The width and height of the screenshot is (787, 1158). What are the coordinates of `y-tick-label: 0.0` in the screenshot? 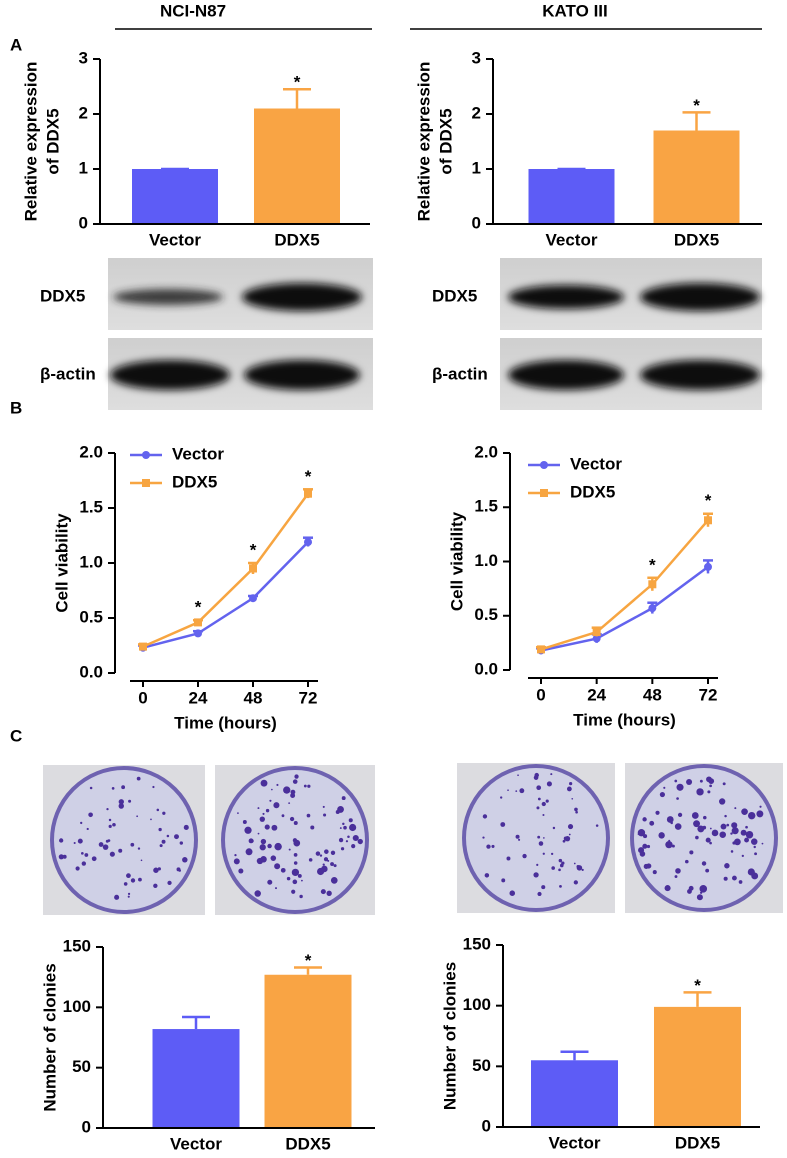 It's located at (486, 668).